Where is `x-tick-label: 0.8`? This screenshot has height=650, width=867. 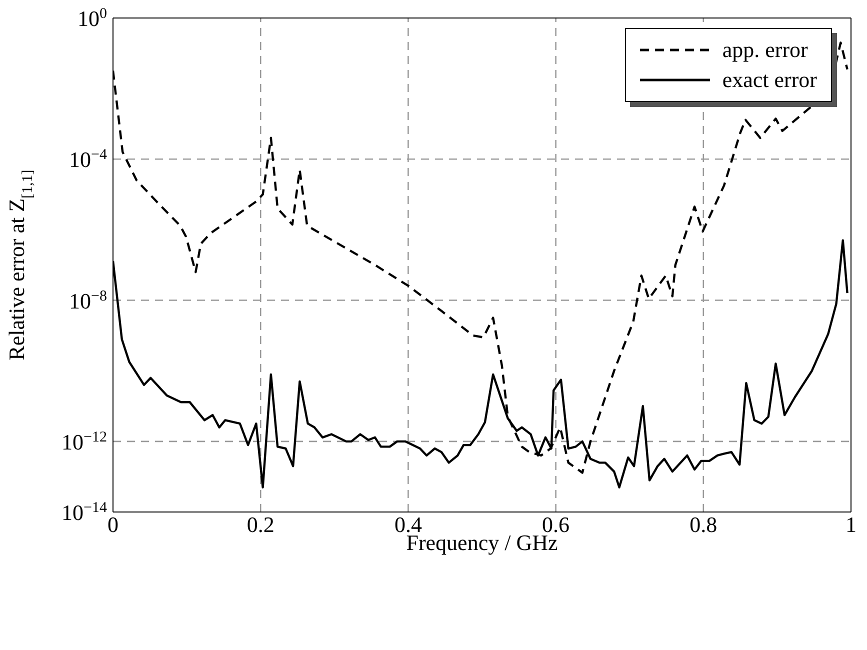 x-tick-label: 0.8 is located at coordinates (704, 524).